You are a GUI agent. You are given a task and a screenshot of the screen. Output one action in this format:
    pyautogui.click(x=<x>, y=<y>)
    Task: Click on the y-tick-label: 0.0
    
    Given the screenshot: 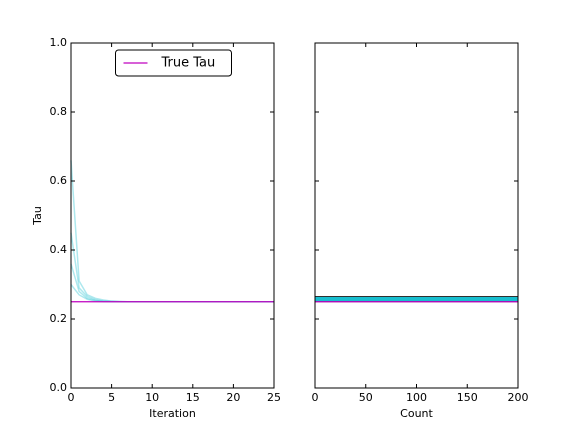 What is the action you would take?
    pyautogui.click(x=59, y=387)
    